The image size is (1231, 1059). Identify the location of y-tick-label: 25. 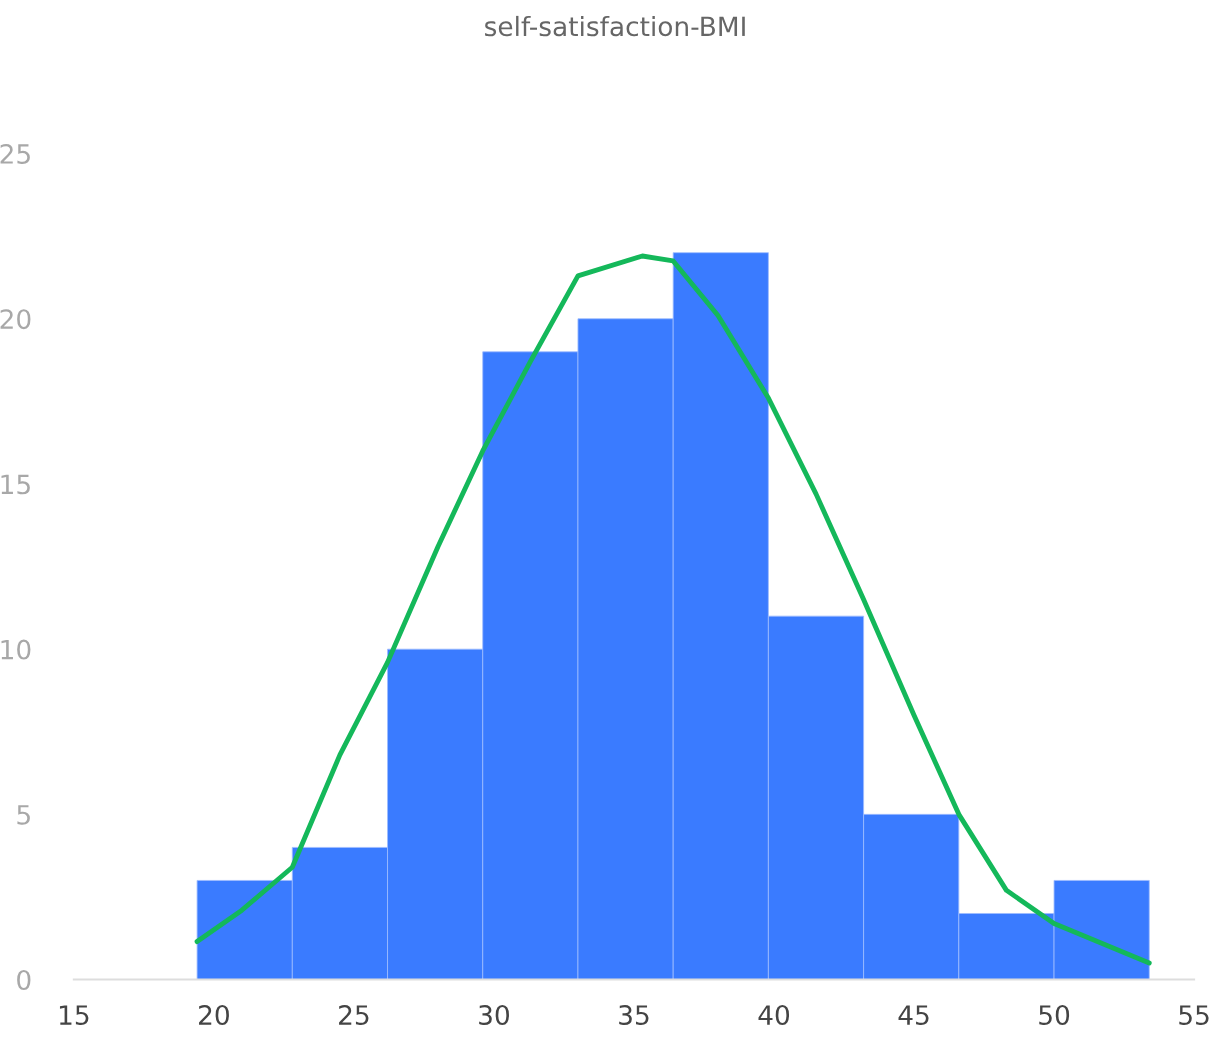
(15, 154).